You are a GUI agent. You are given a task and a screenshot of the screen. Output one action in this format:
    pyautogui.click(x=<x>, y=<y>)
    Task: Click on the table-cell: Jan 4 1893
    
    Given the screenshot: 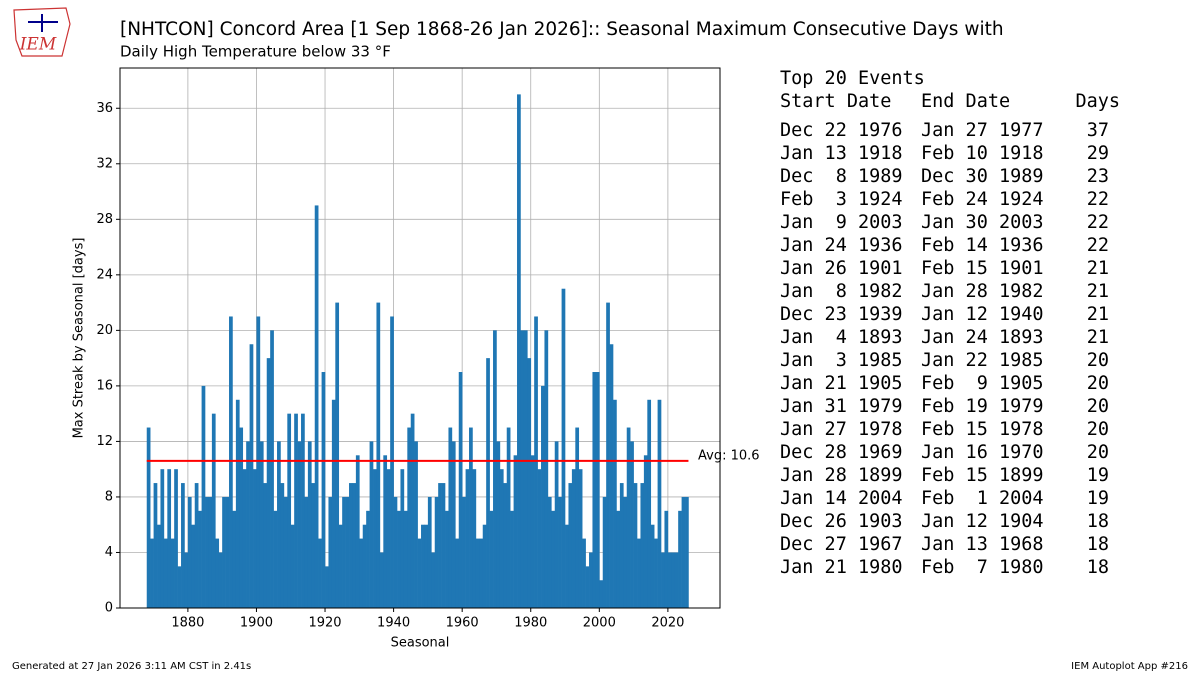 What is the action you would take?
    pyautogui.click(x=841, y=337)
    